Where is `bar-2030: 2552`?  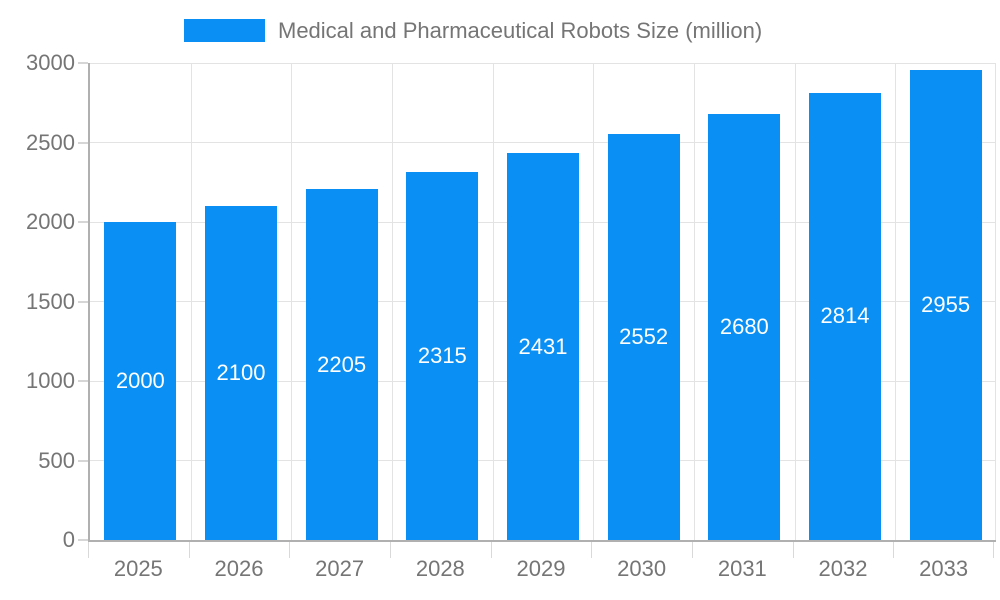 bar-2030: 2552 is located at coordinates (643, 337).